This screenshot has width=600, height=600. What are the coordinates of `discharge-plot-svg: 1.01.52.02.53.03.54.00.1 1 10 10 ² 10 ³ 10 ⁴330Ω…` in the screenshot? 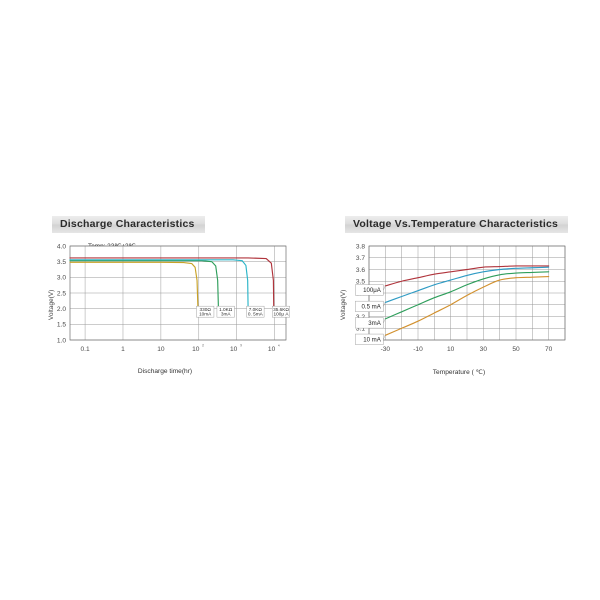 It's located at (173, 298).